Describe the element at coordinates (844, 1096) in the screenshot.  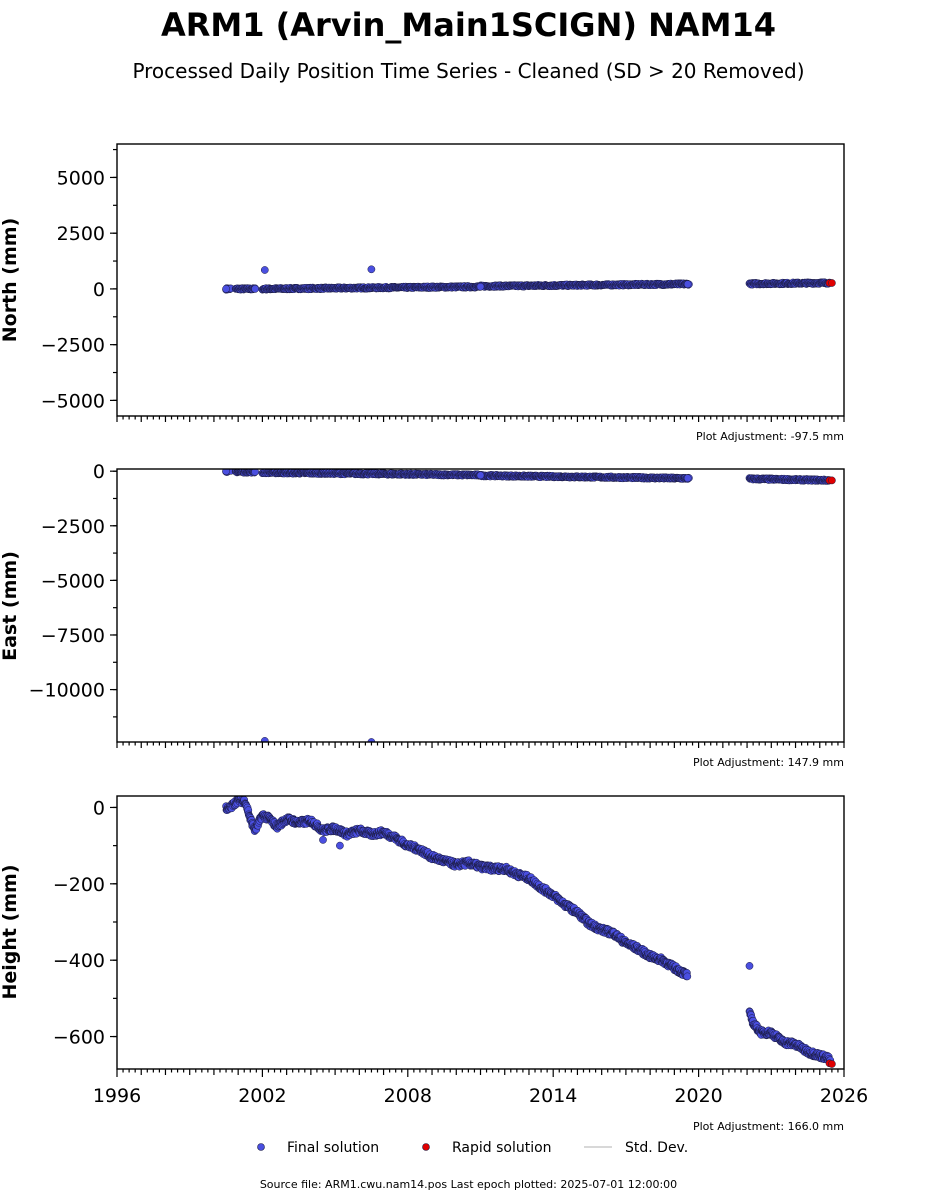
I see `xtick-label: 2026` at that location.